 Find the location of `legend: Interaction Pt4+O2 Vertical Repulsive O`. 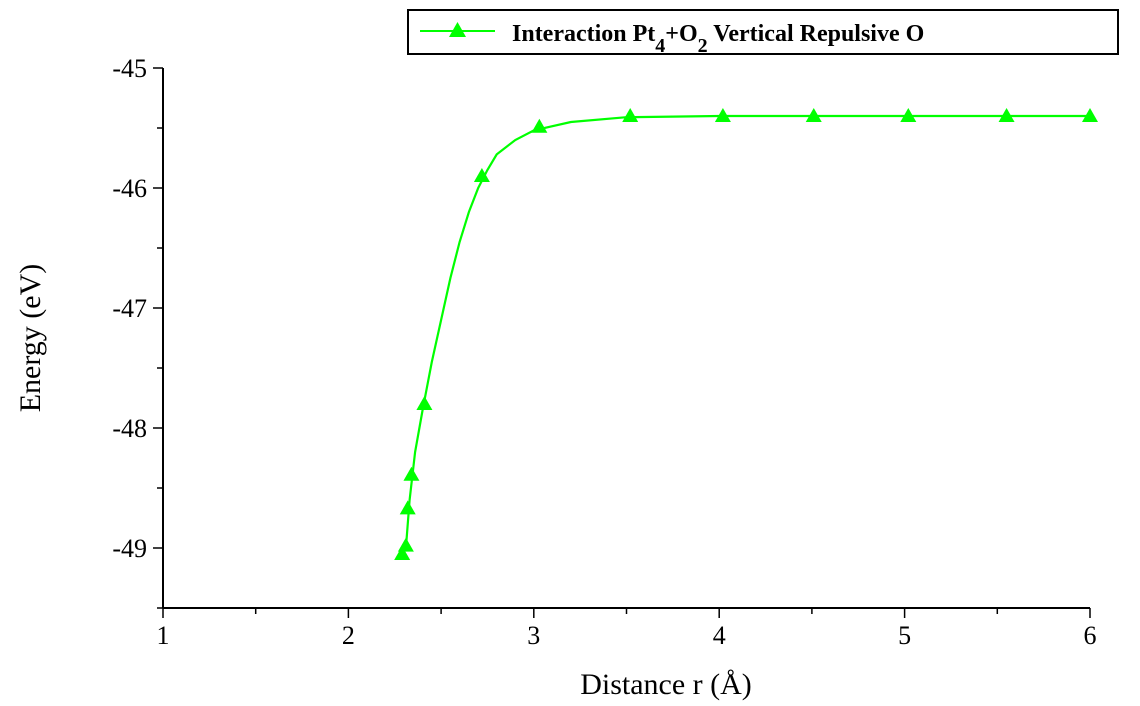

legend: Interaction Pt4+O2 Vertical Repulsive O is located at coordinates (763, 33).